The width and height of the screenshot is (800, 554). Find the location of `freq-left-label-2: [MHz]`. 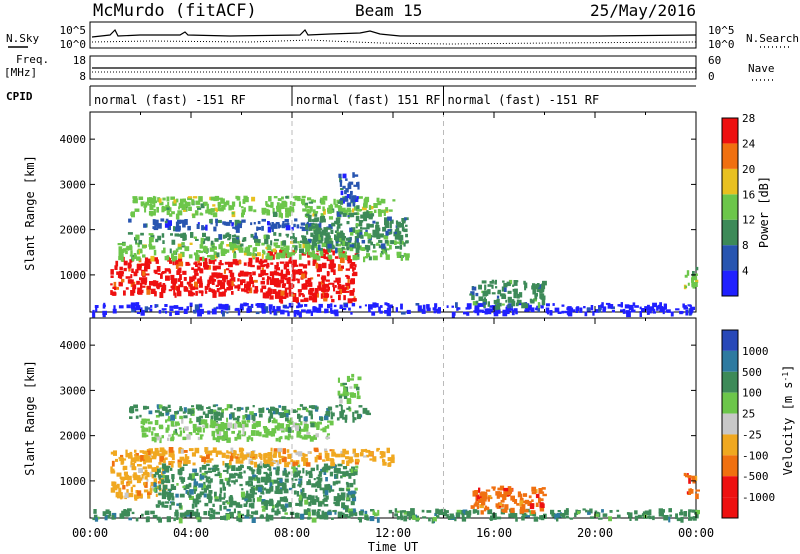

freq-left-label-2: [MHz] is located at coordinates (20, 72).